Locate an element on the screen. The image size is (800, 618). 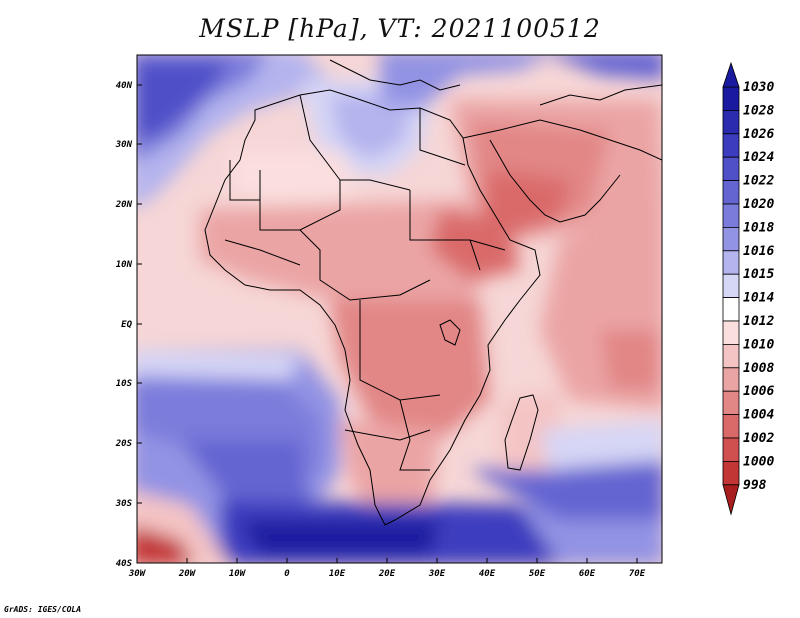
colorbar-label-1018: 1018 is located at coordinates (758, 227).